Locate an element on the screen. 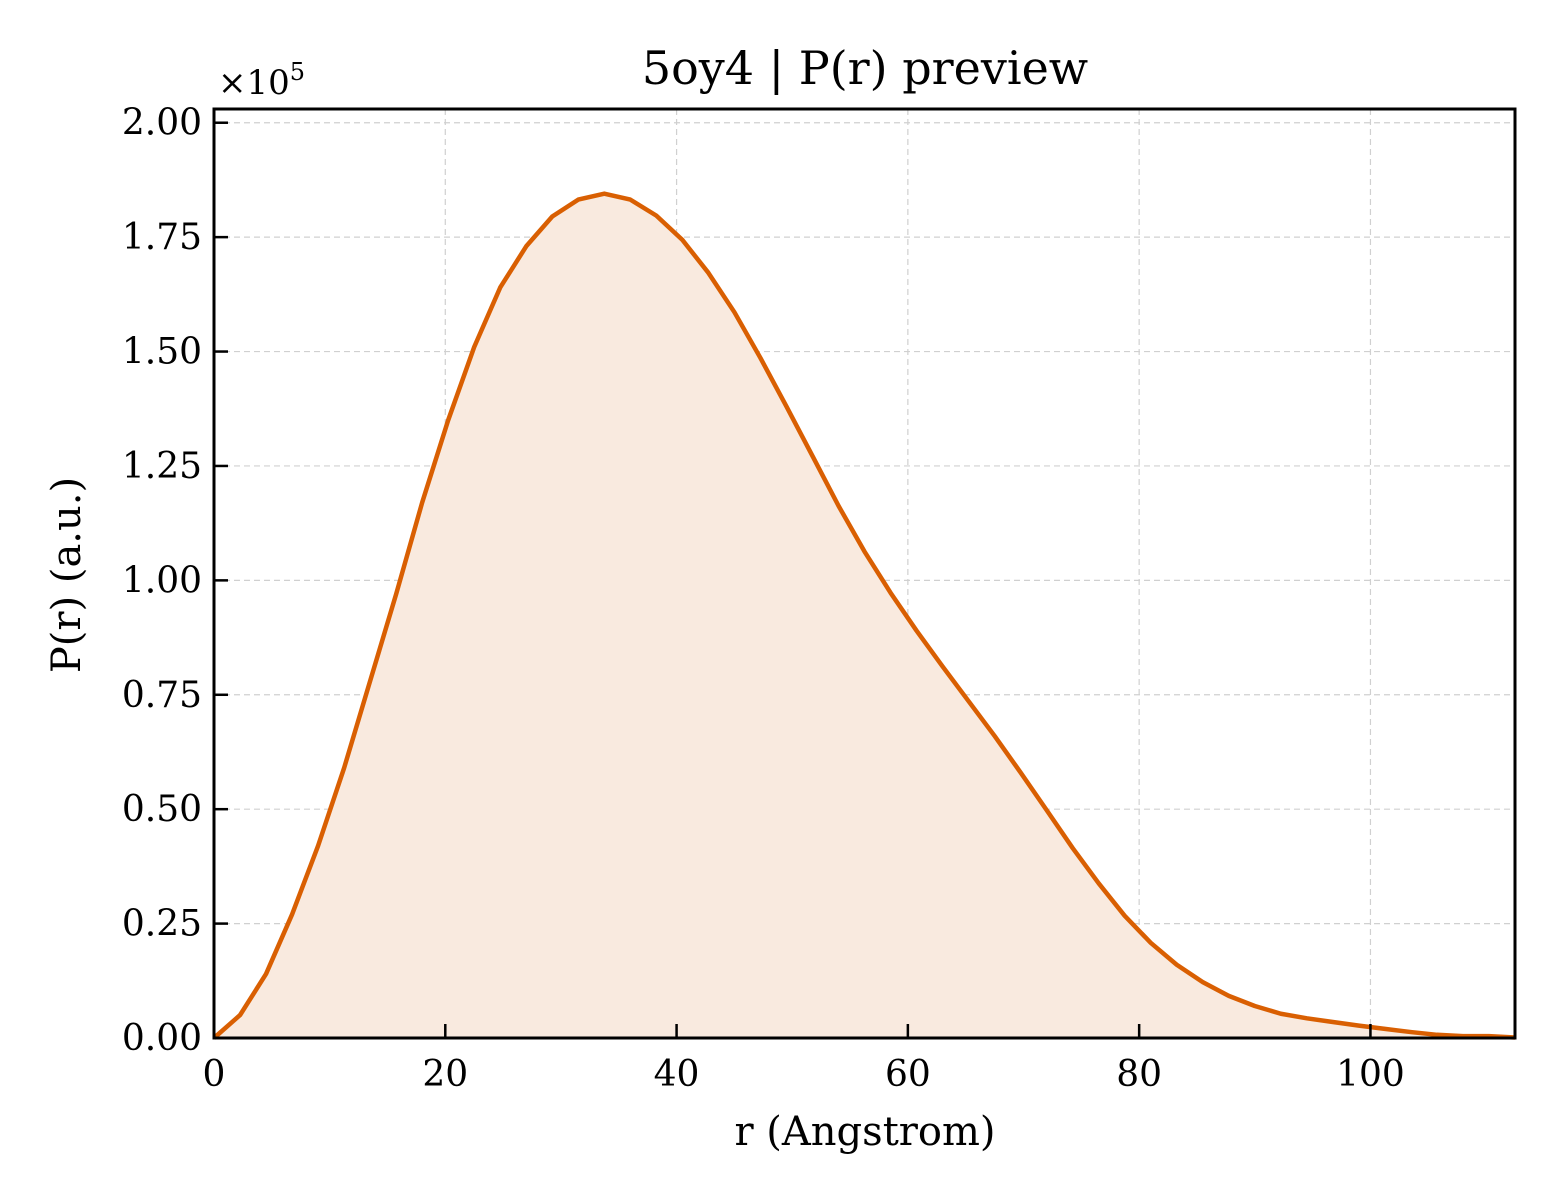 This screenshot has height=1200, width=1560. x-tick-label: 40 is located at coordinates (677, 1074).